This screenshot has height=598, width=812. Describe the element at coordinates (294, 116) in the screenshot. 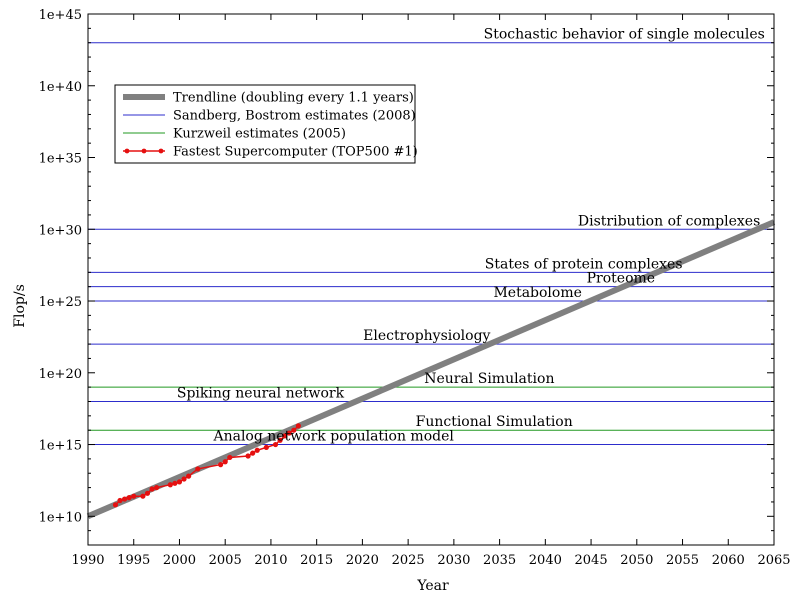

I see `legend-label: Sandberg, Bostrom estimates (2008)` at that location.